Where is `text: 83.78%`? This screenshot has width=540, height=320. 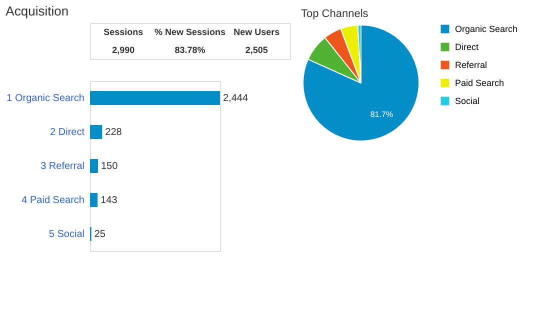
text: 83.78% is located at coordinates (190, 50).